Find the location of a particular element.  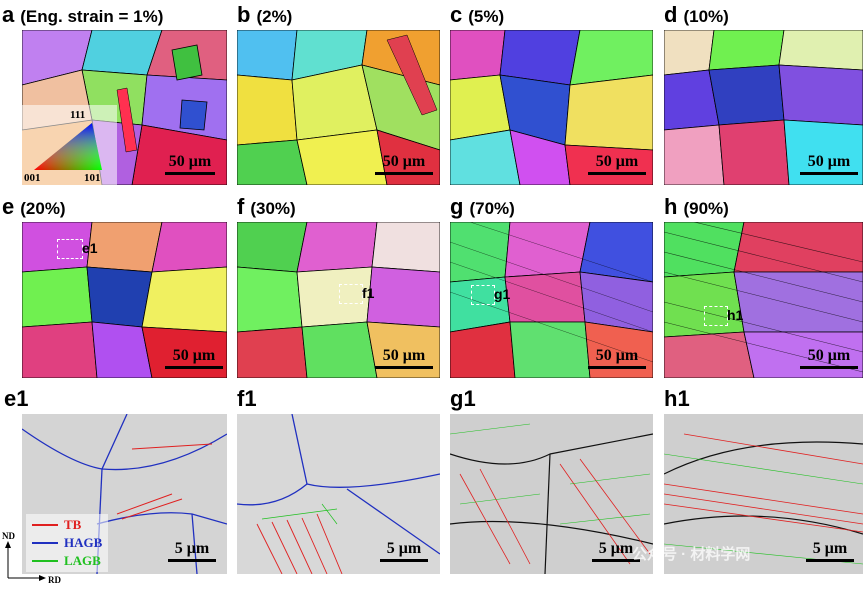

legend-item-tb: TB is located at coordinates (67, 525).